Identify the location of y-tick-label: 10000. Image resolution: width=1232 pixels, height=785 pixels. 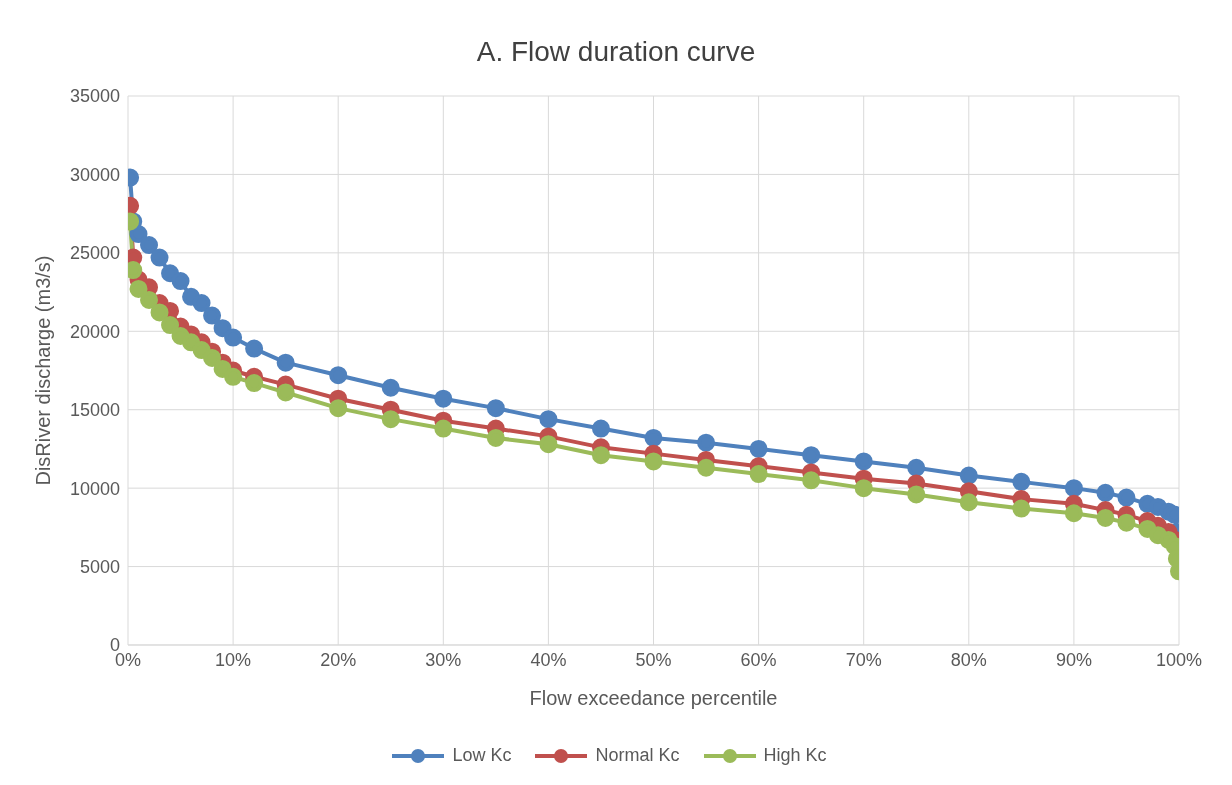
(94, 488).